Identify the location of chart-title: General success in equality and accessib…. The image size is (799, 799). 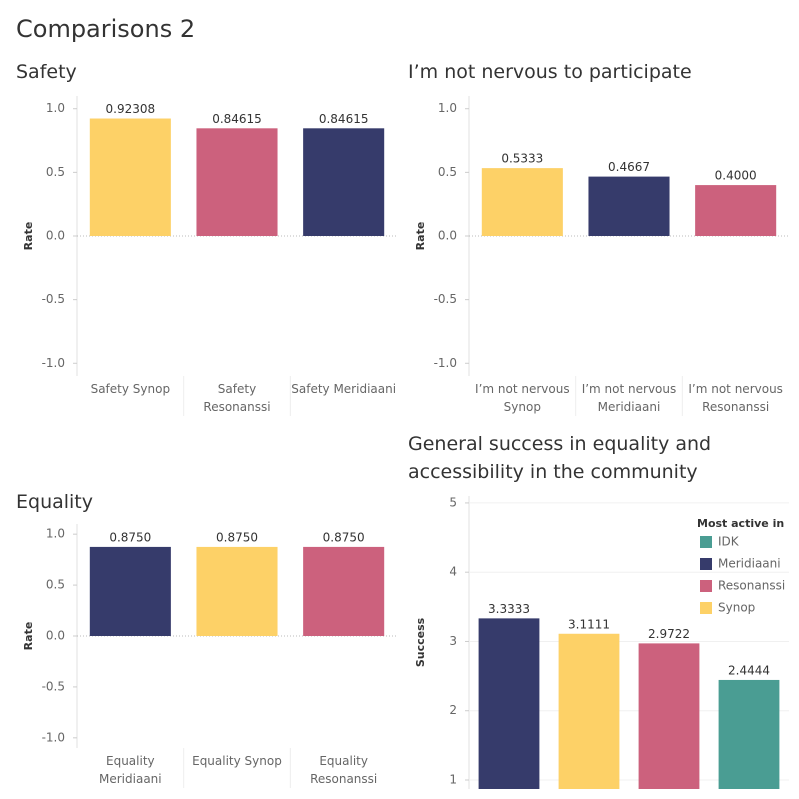
(560, 458).